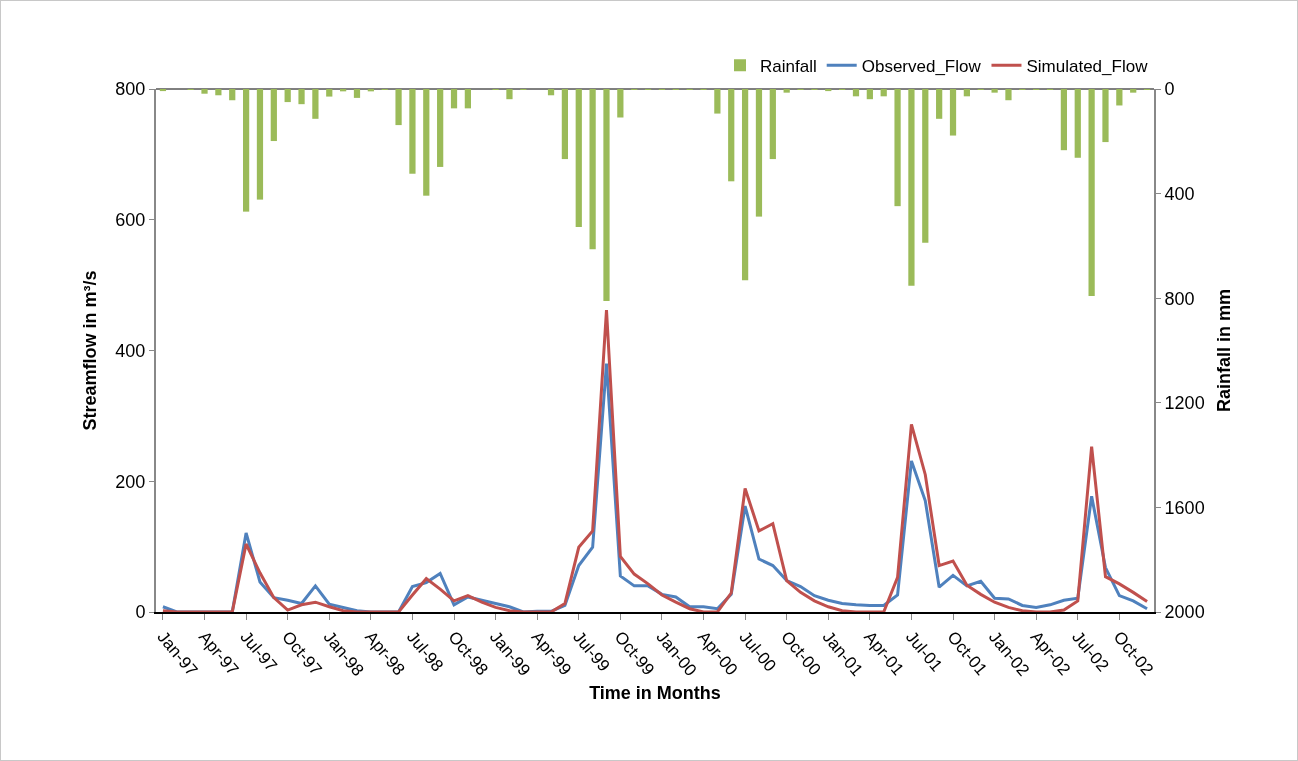 This screenshot has width=1298, height=761. Describe the element at coordinates (1179, 298) in the screenshot. I see `y2-tick-label: 800` at that location.